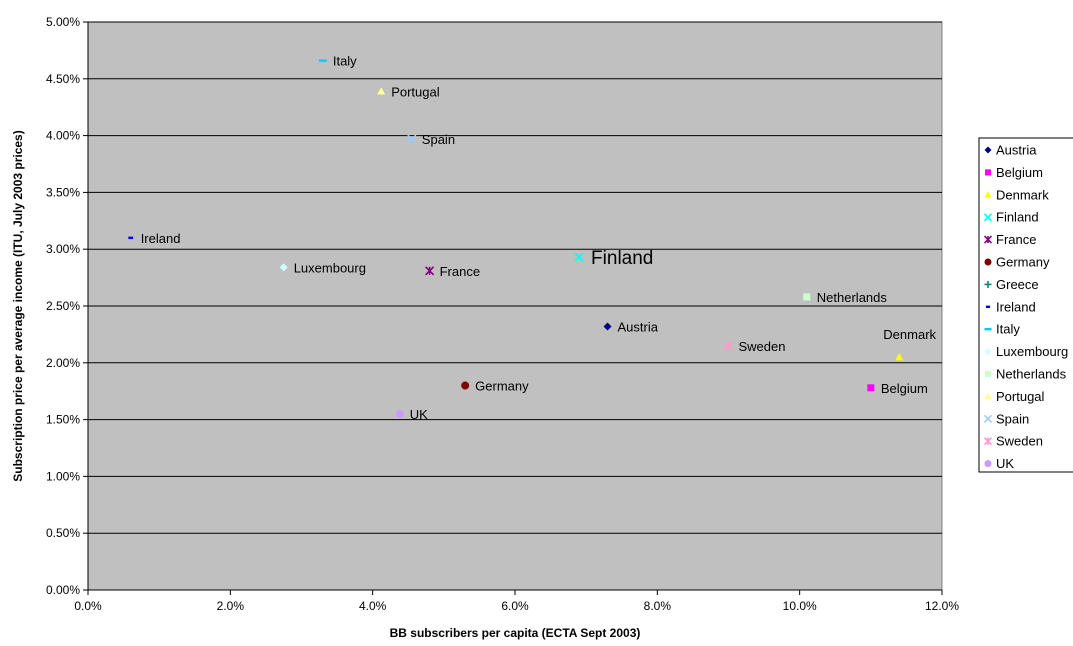  I want to click on data-label-spain: Spain, so click(438, 139).